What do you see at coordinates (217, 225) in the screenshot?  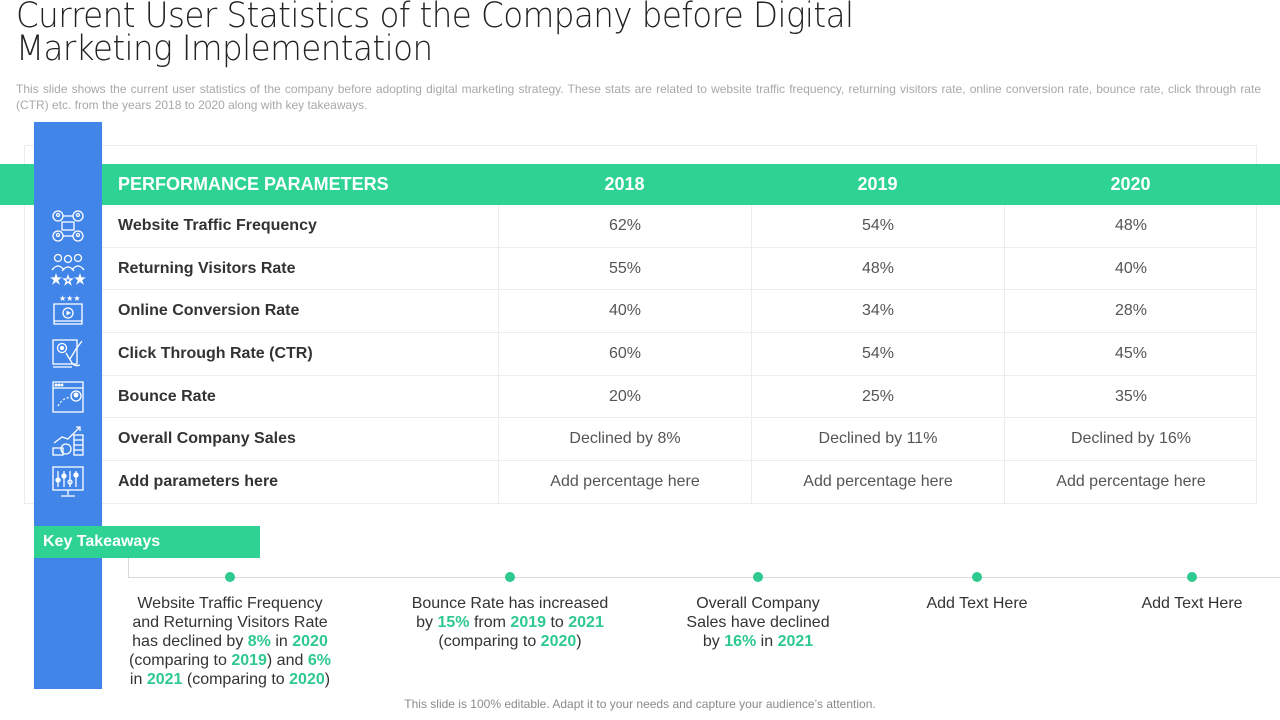 I see `row-parameter-label: Website Traffic Frequency` at bounding box center [217, 225].